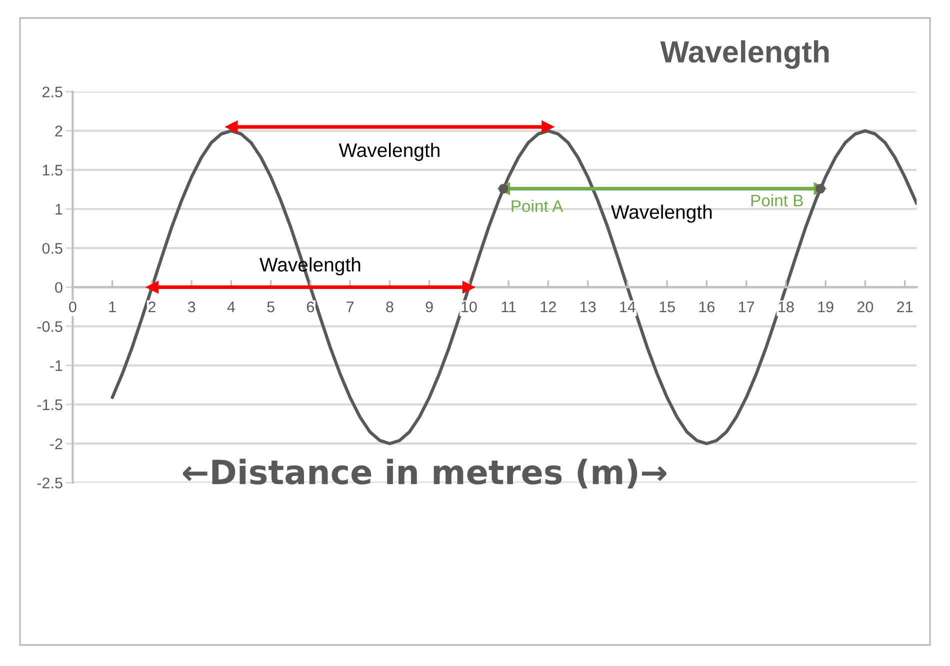  What do you see at coordinates (152, 306) in the screenshot?
I see `x-tick-label: 2` at bounding box center [152, 306].